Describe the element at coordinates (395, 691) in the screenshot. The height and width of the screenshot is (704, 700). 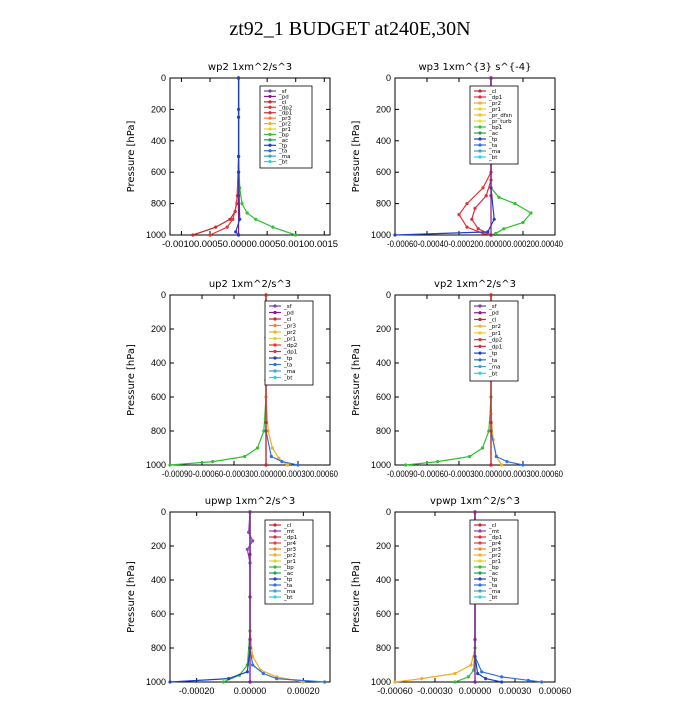
I see `x-tick-label: -0.00060` at that location.